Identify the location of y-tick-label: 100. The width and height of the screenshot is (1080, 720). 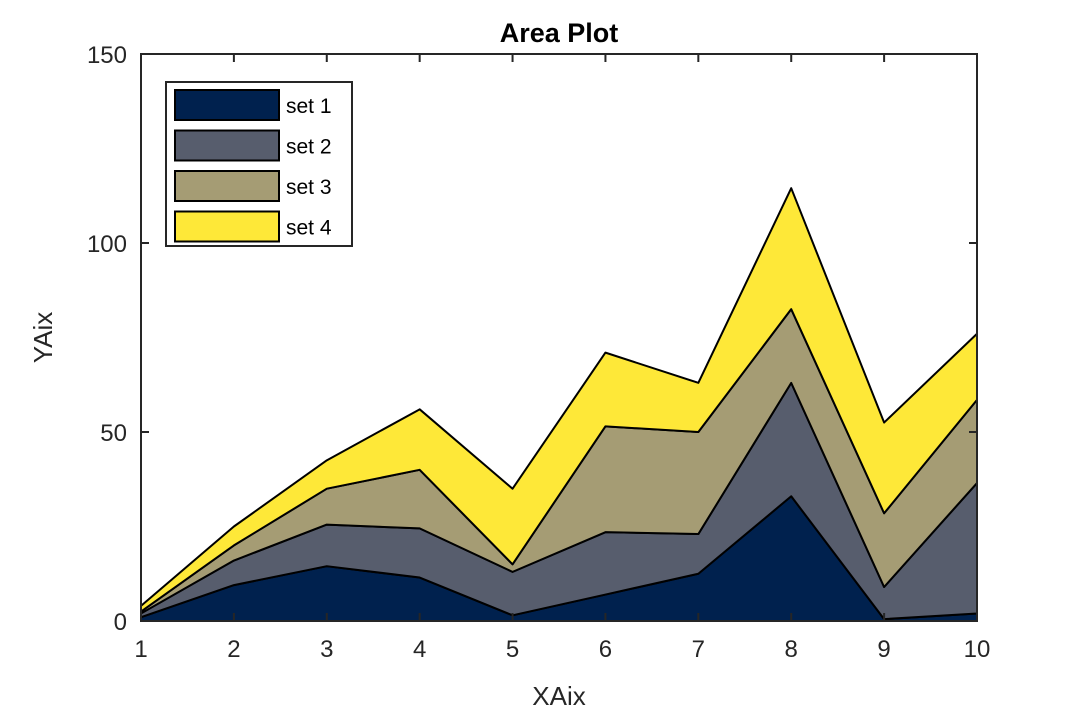
(107, 244).